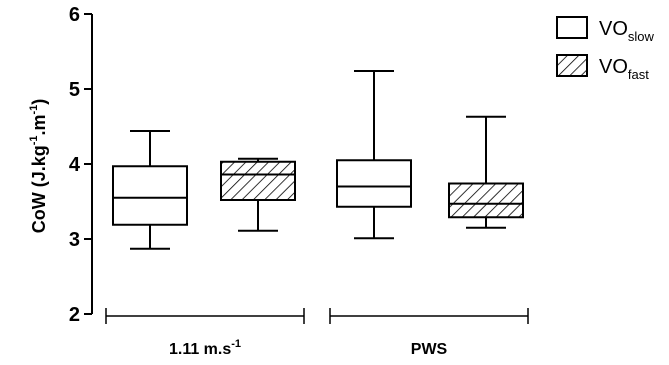  I want to click on legend-item-VOslow: VOslow, so click(605, 30).